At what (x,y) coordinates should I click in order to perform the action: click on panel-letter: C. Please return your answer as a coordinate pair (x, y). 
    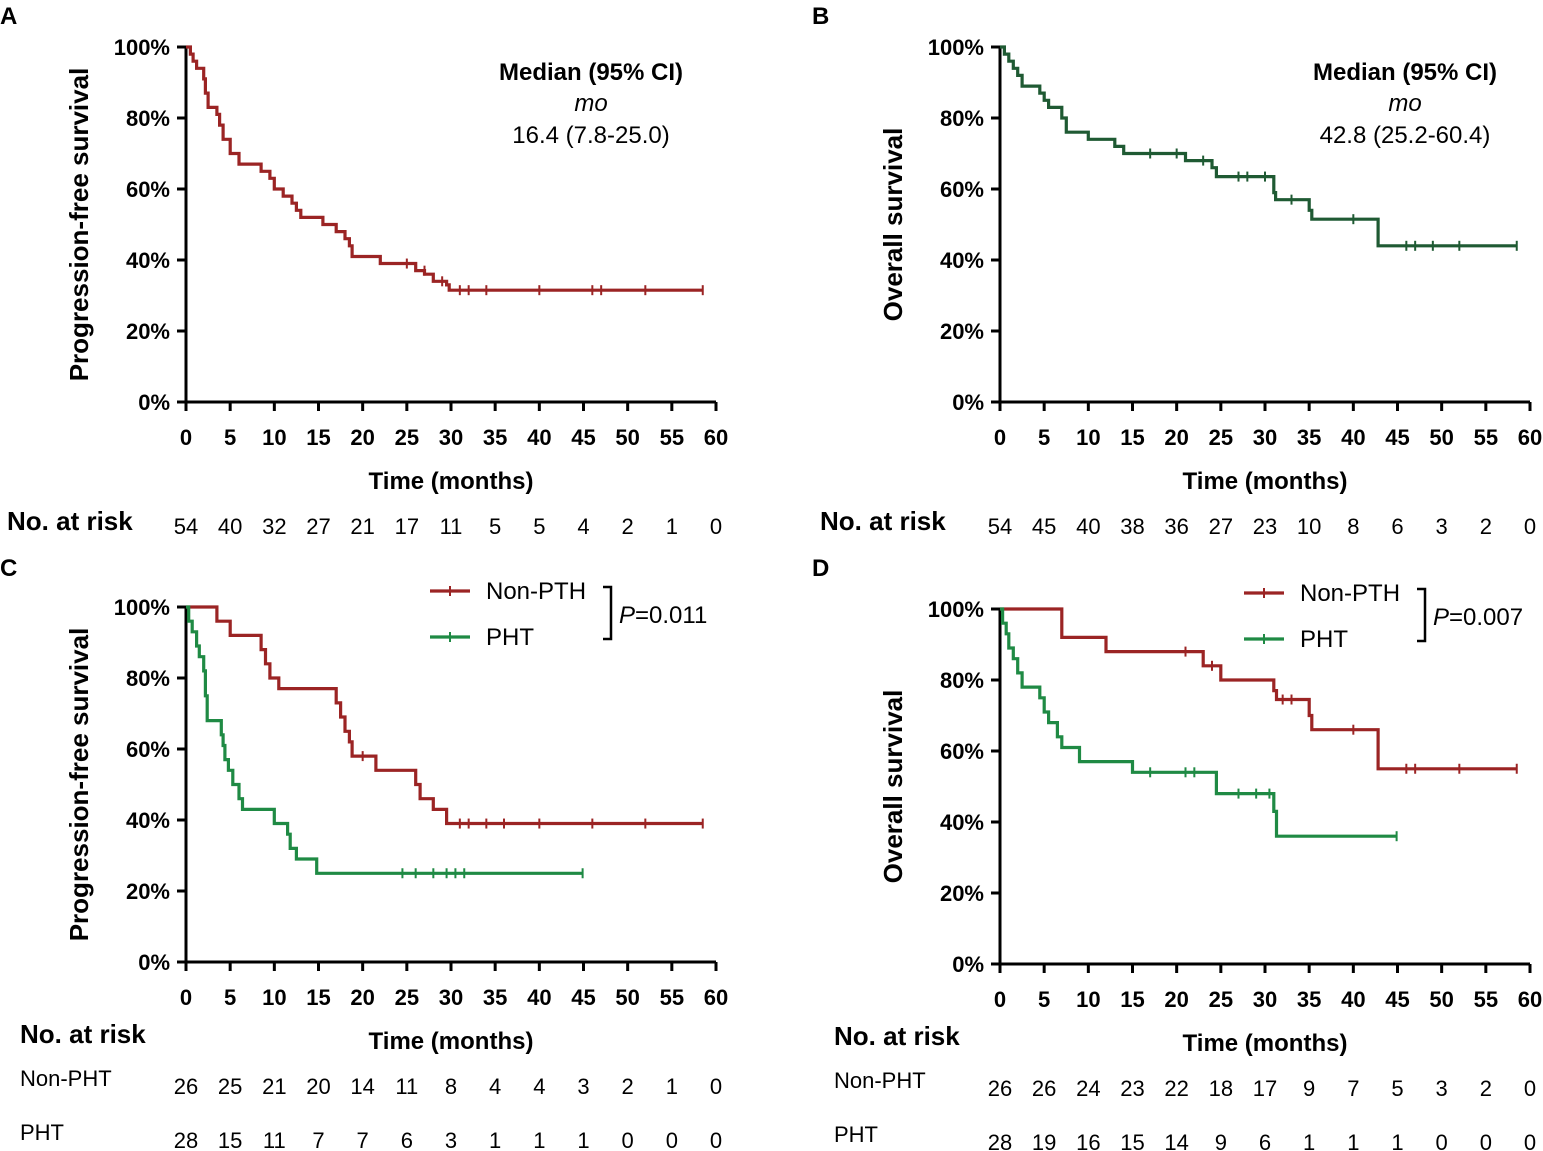
    Looking at the image, I should click on (8, 568).